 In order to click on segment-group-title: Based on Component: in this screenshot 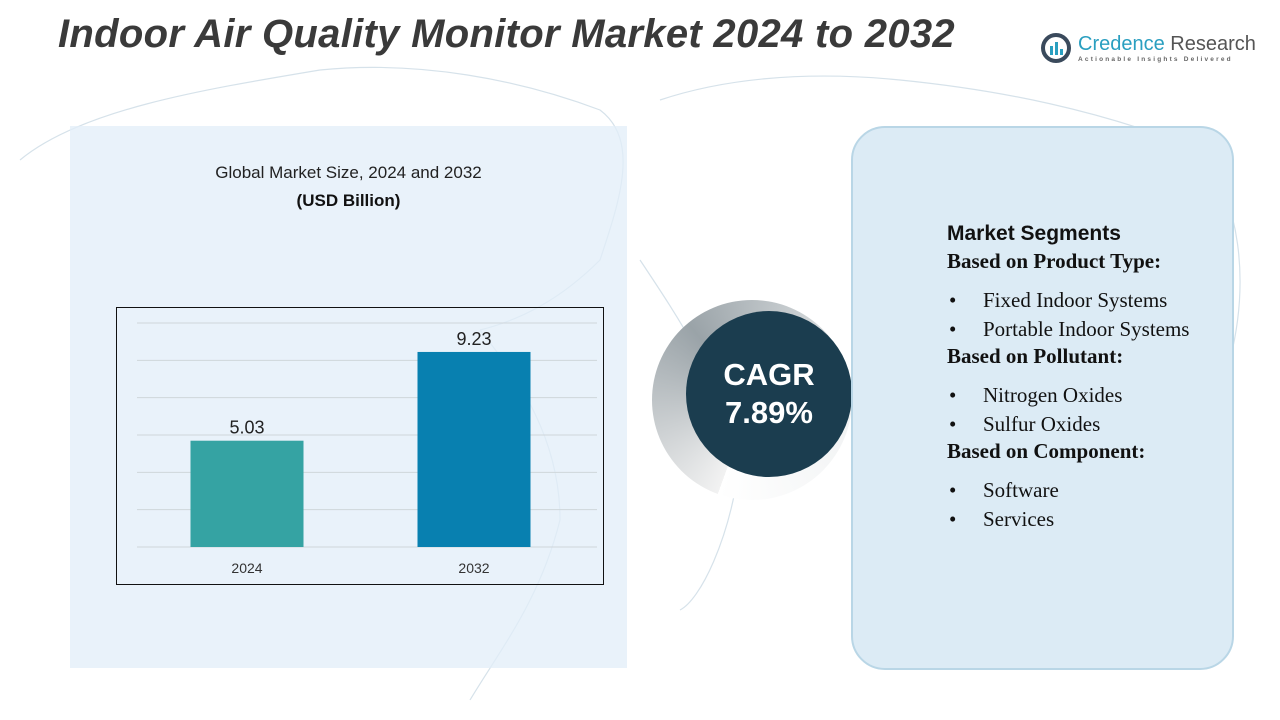, I will do `click(1046, 451)`.